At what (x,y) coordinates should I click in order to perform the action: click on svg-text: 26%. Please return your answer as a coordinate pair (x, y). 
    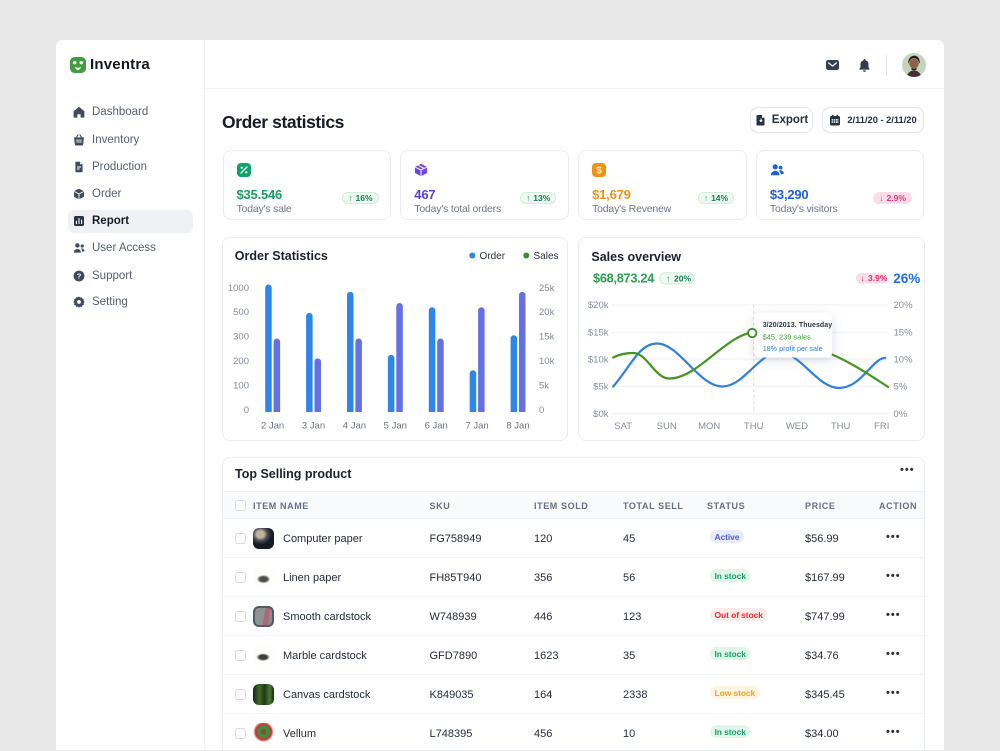
    Looking at the image, I should click on (906, 277).